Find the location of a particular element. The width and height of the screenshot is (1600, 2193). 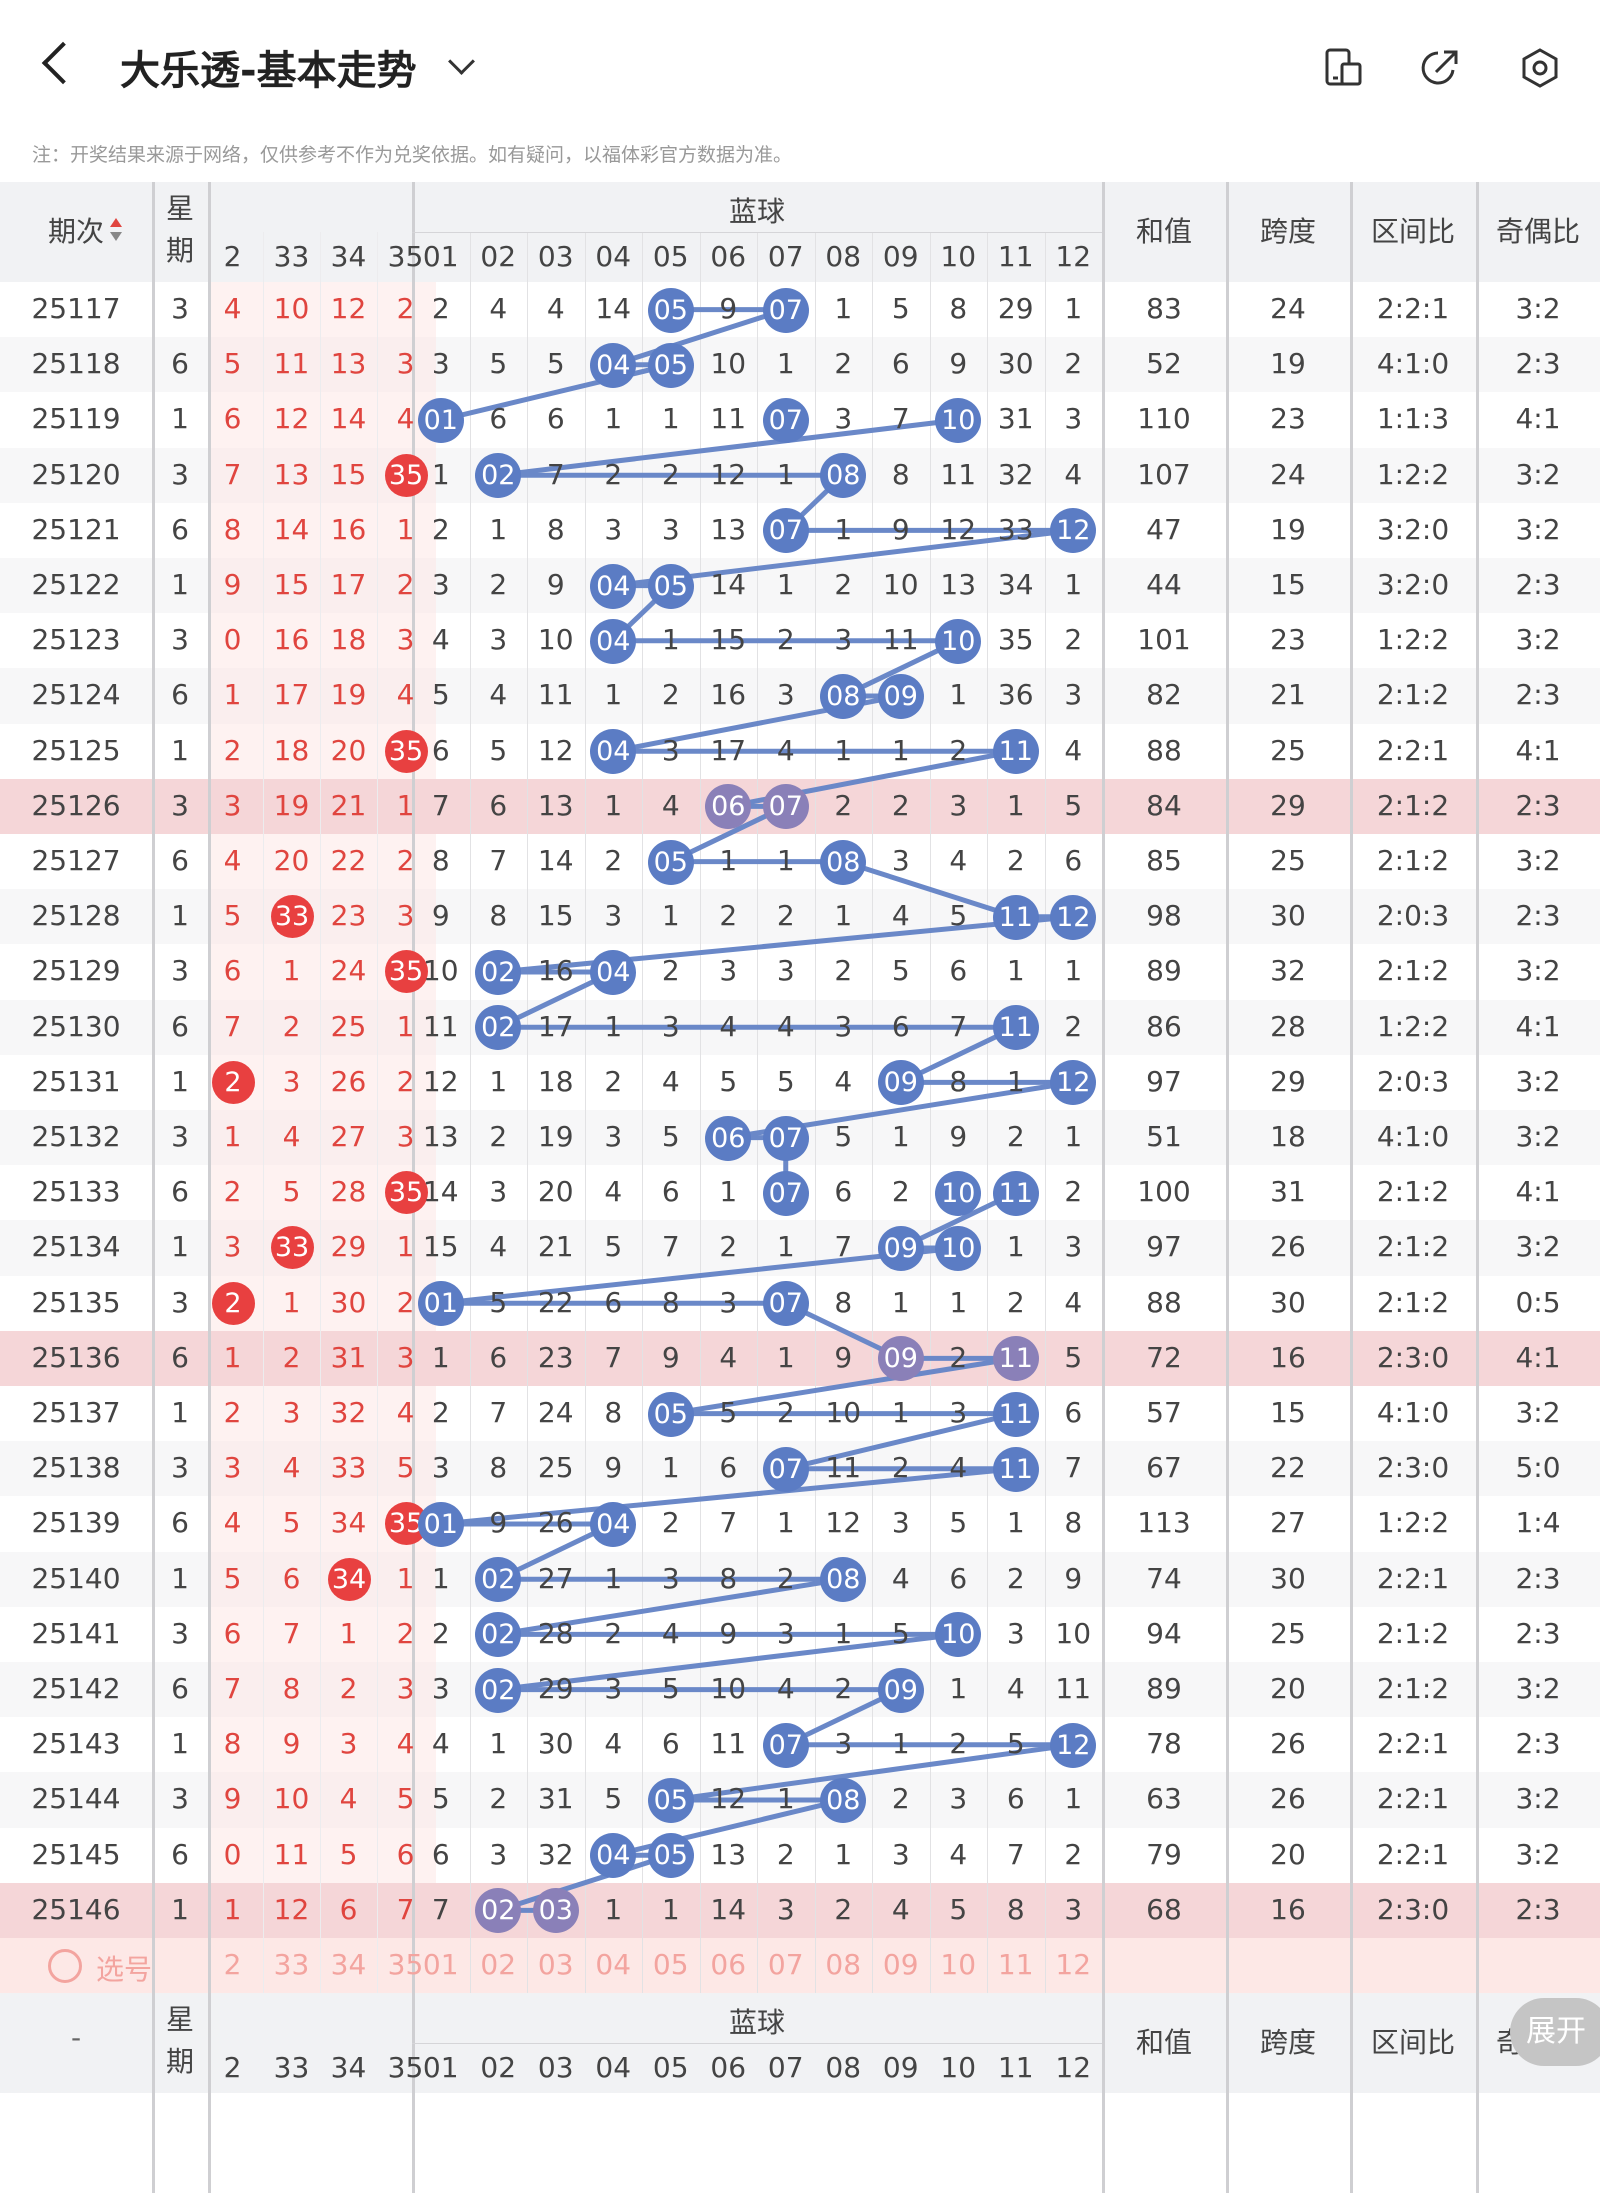

select-label: 选号 is located at coordinates (124, 1969).